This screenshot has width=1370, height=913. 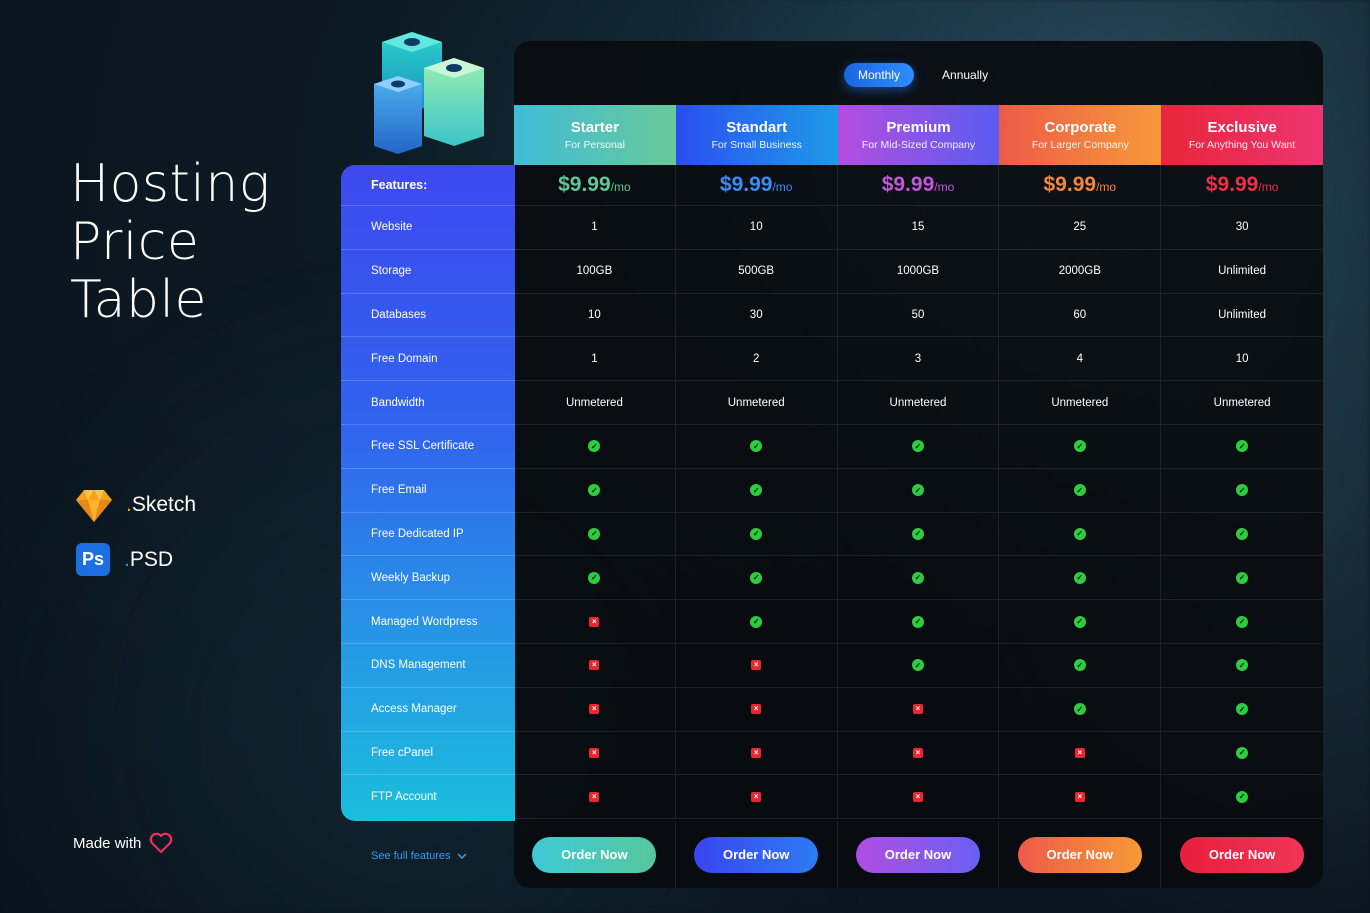 I want to click on plan-header-exclusive: Exclusive For Anything You Want, so click(x=1242, y=135).